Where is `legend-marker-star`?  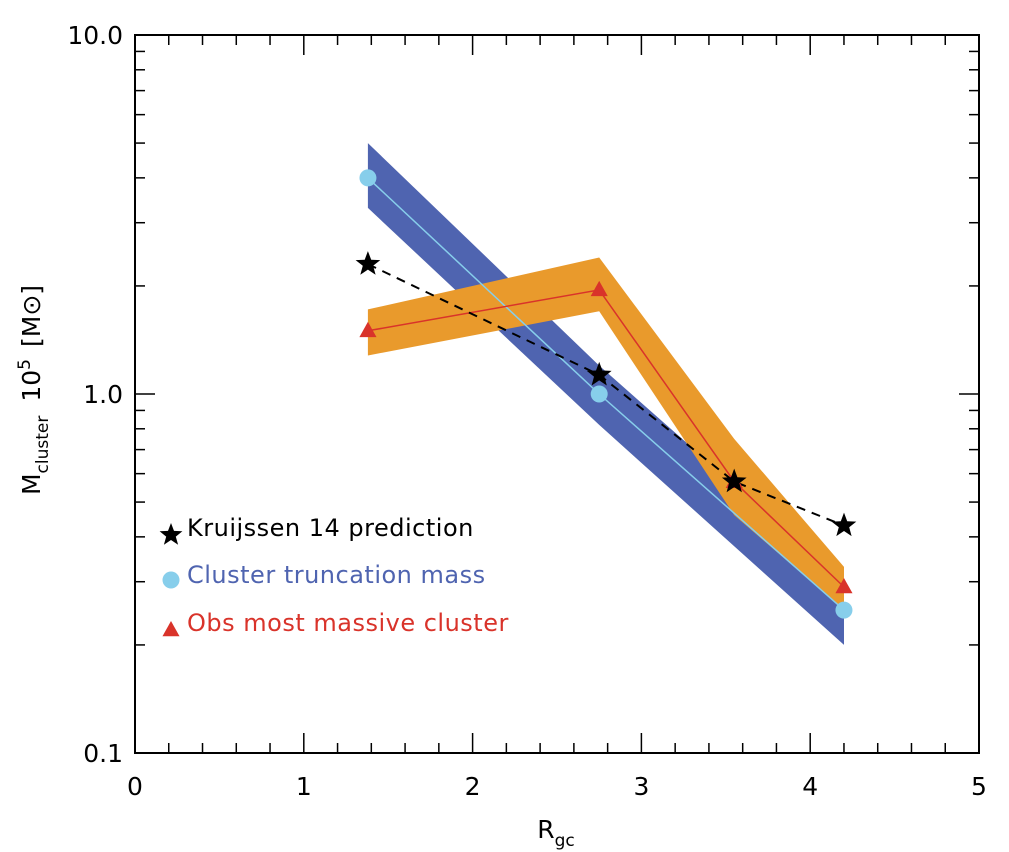 legend-marker-star is located at coordinates (171, 534).